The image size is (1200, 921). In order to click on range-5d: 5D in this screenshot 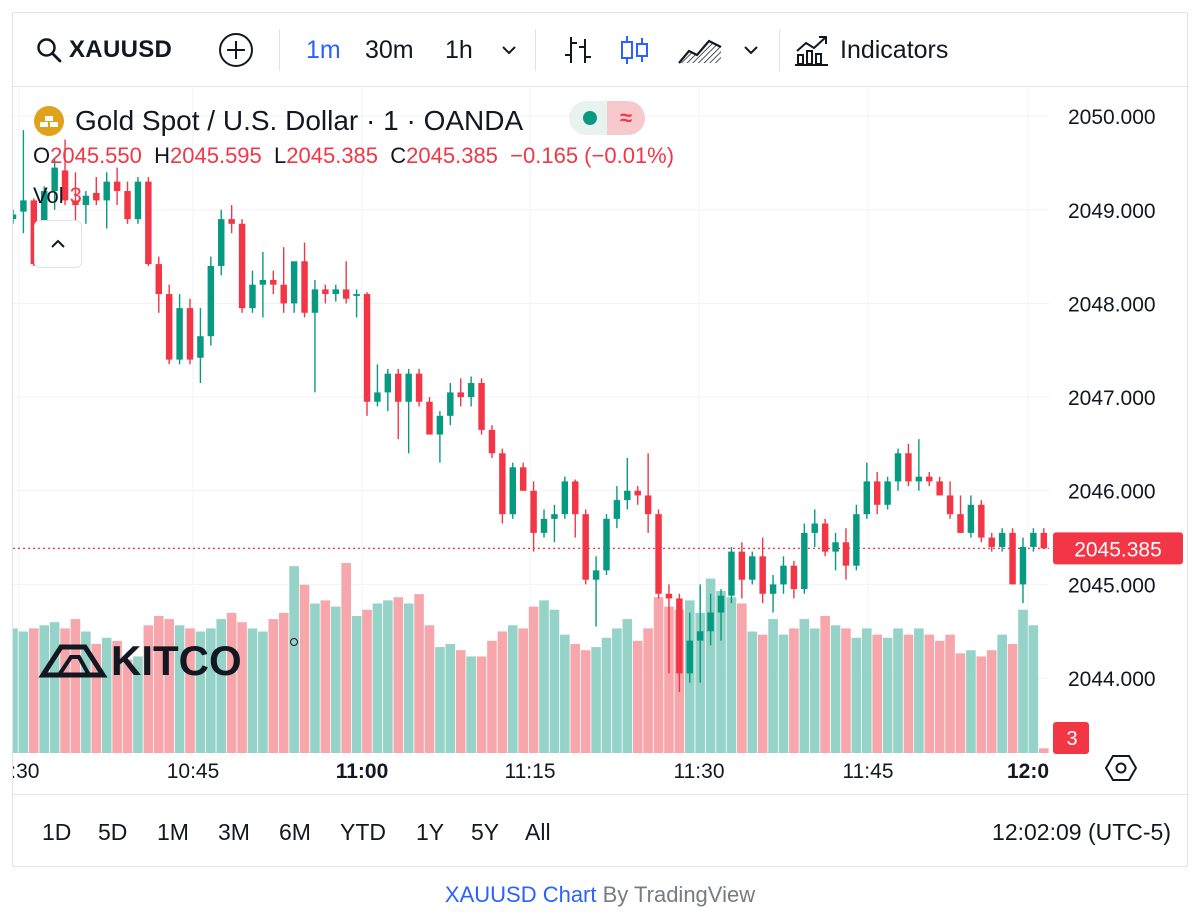, I will do `click(113, 831)`.